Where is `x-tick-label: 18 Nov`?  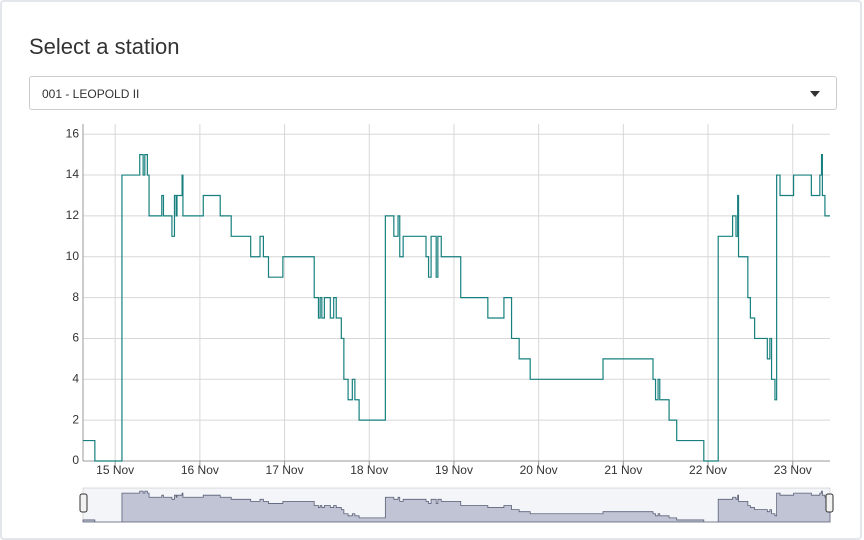 x-tick-label: 18 Nov is located at coordinates (369, 470).